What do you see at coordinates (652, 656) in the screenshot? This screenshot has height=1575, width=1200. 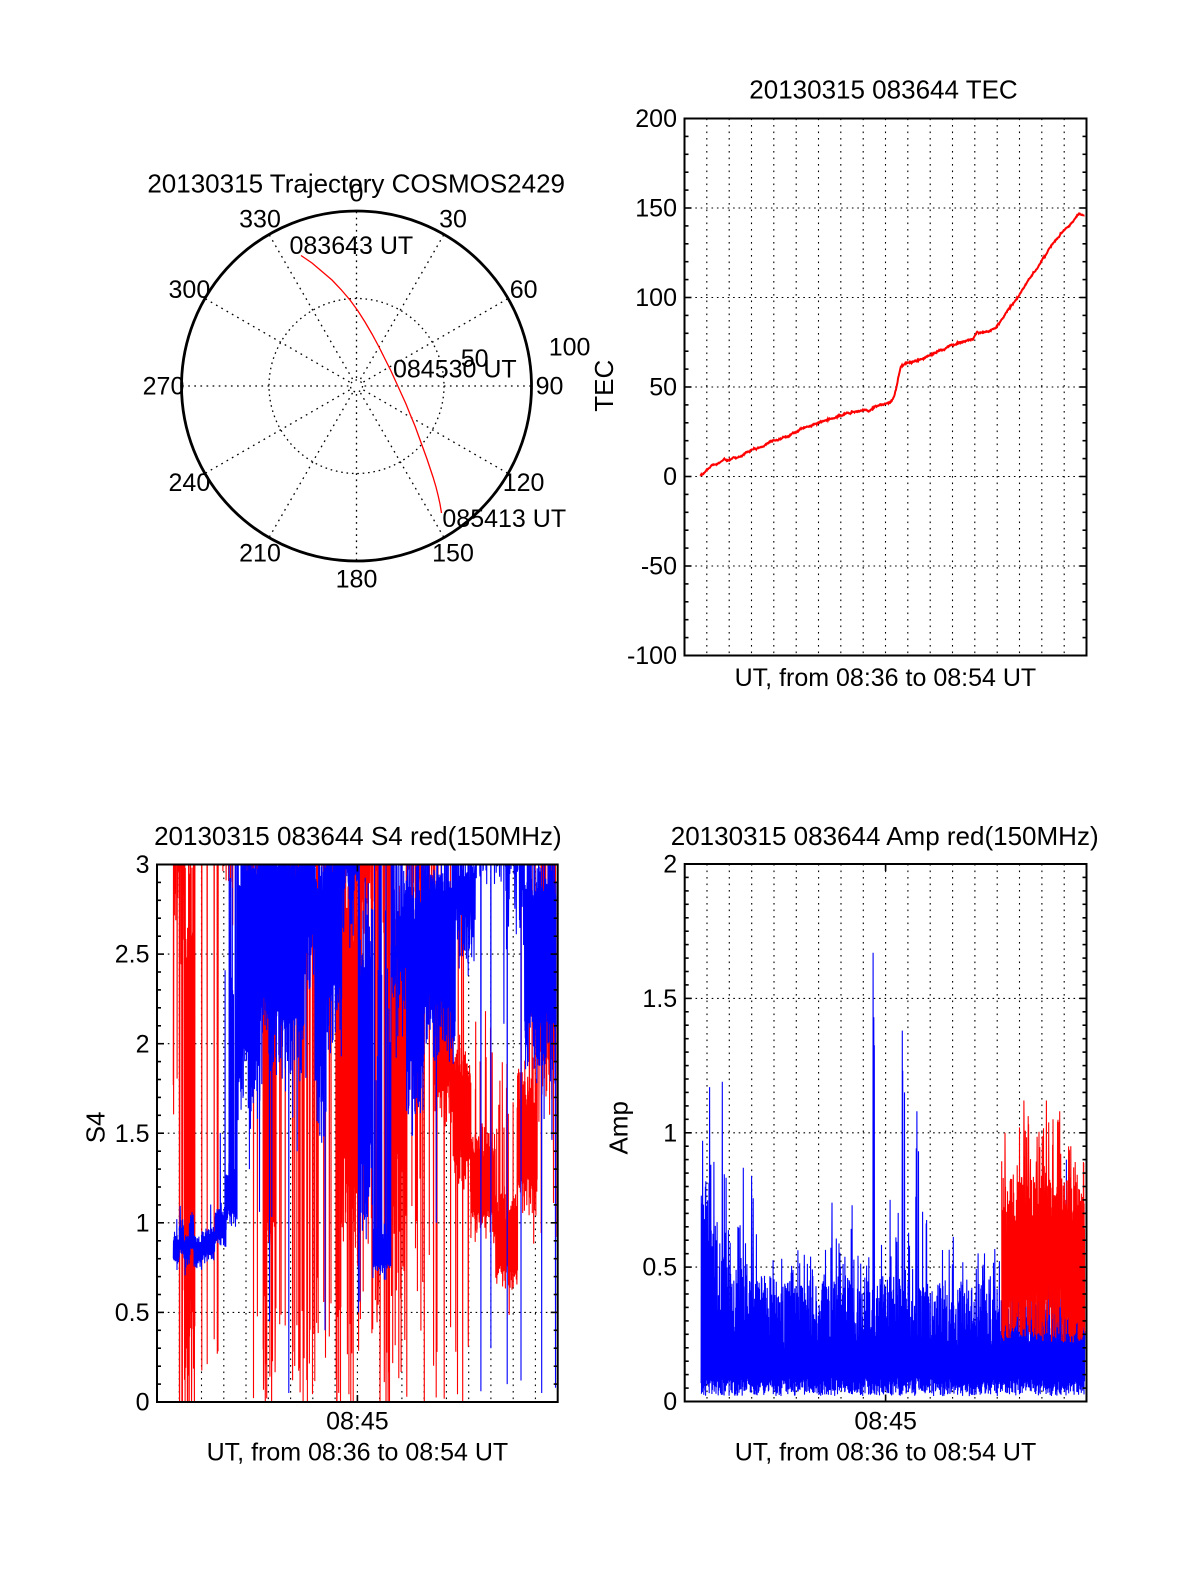 I see `svg-text: -100` at bounding box center [652, 656].